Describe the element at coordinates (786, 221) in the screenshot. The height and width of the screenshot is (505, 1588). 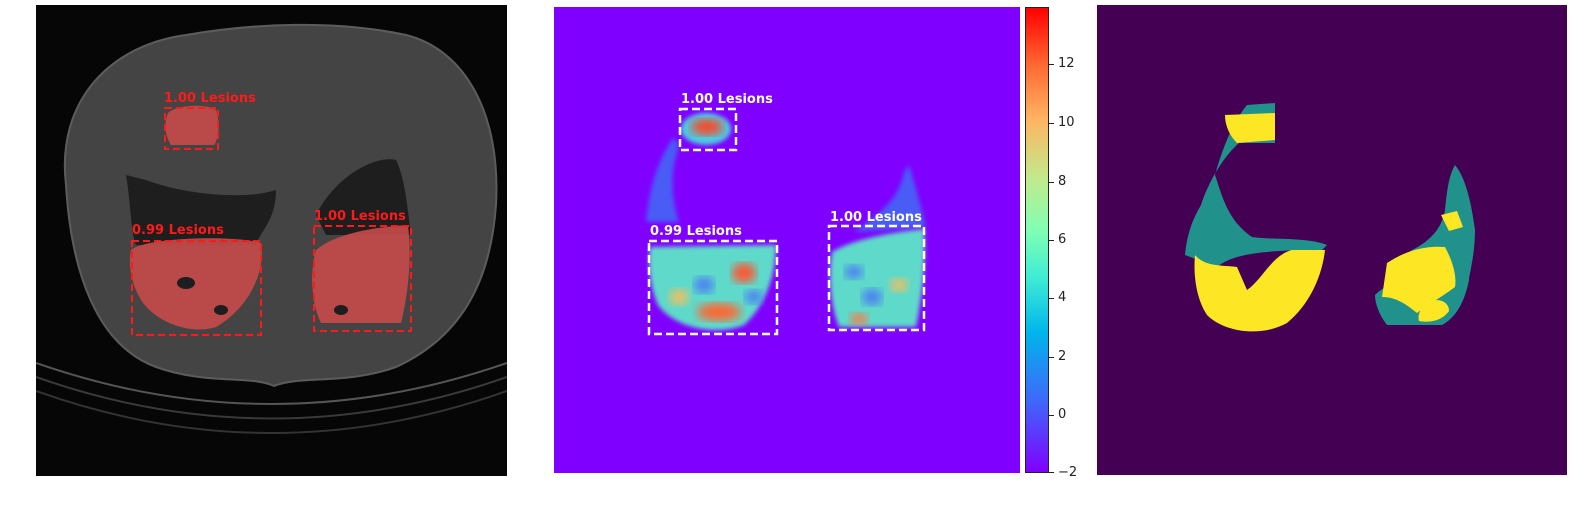
I see `heatmap-image` at that location.